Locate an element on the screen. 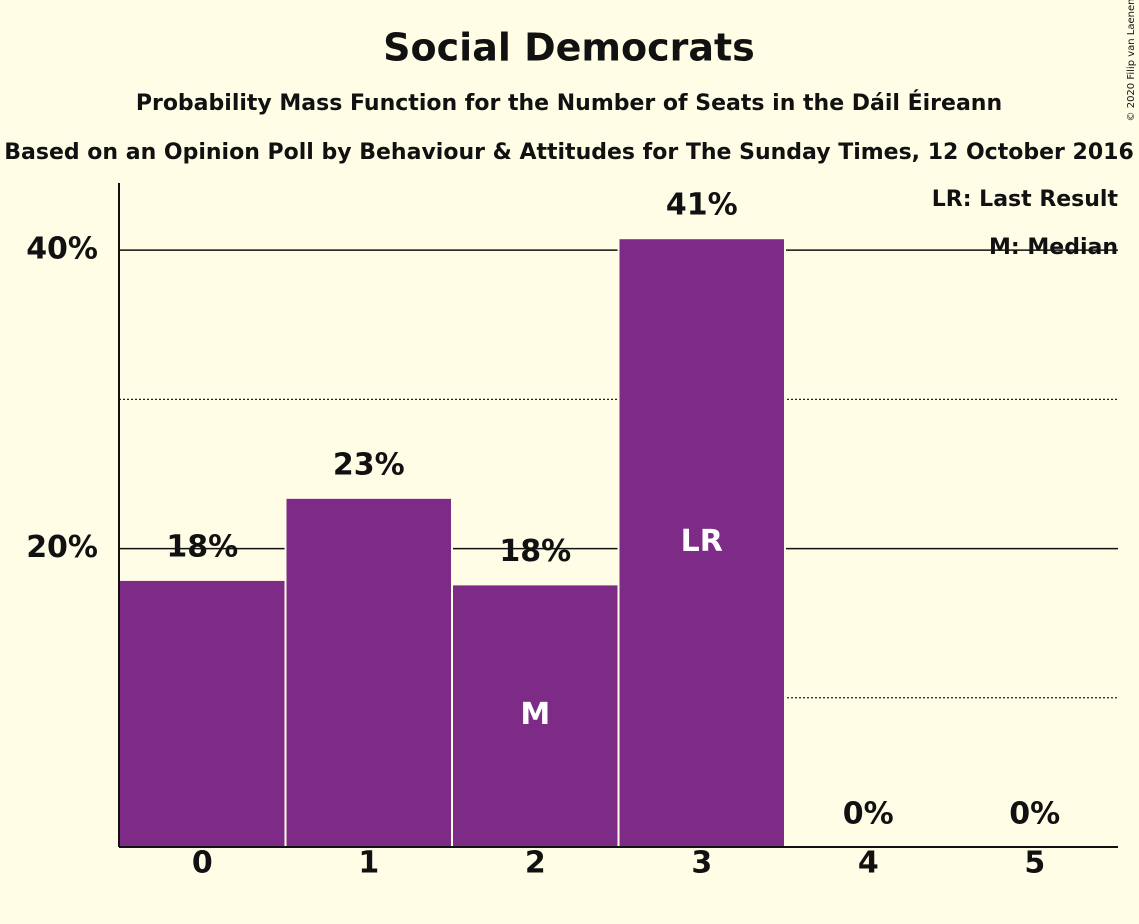 Image resolution: width=1139 pixels, height=924 pixels. bar-label: M is located at coordinates (535, 714).